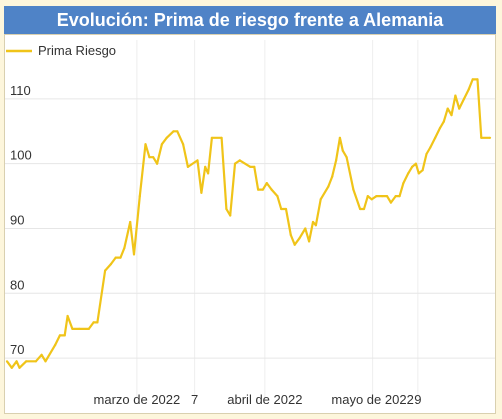  What do you see at coordinates (137, 399) in the screenshot?
I see `x-tick-label: marzo de 2022` at bounding box center [137, 399].